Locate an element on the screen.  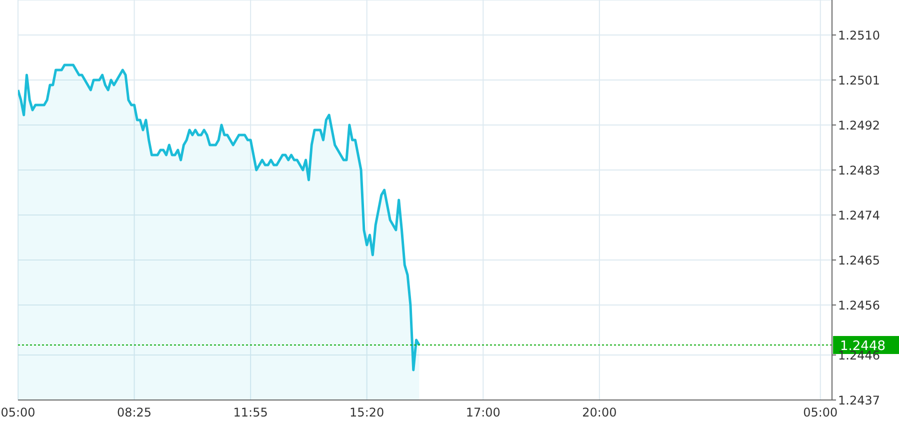
y-tick-label: 1.2465 is located at coordinates (859, 260).